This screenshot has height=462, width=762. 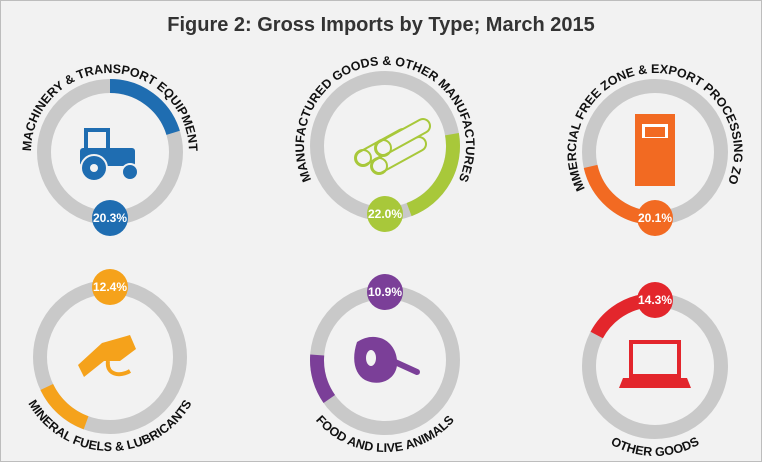 I want to click on value-label: 22.0%, so click(x=385, y=214).